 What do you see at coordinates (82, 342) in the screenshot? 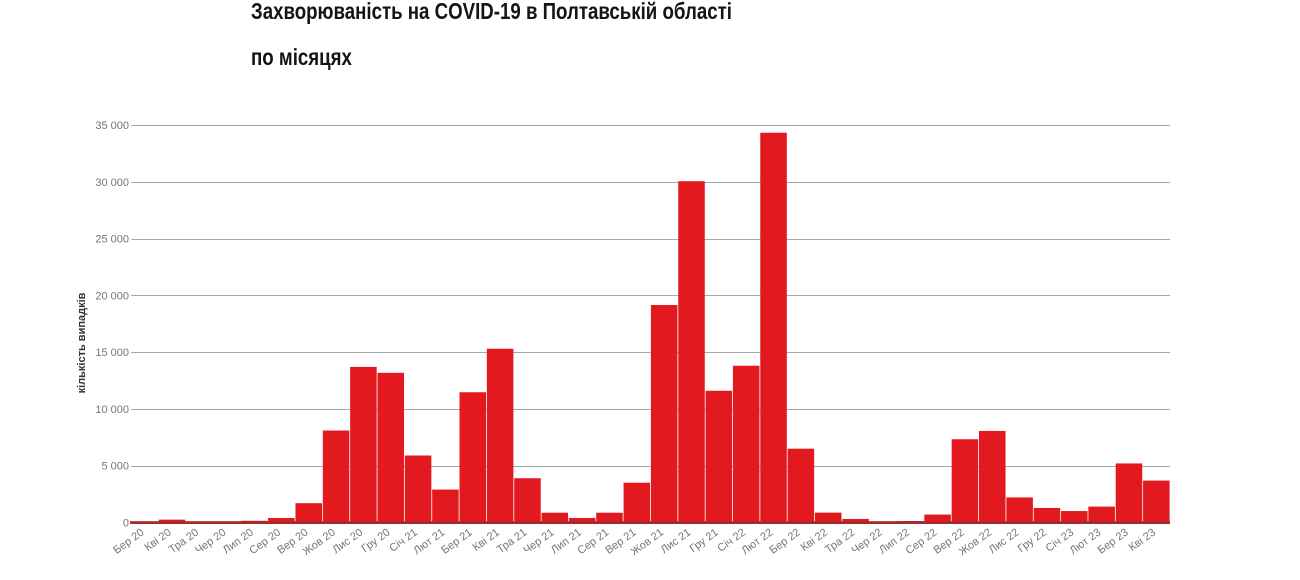
I see `svg-text: кількість випадків` at bounding box center [82, 342].